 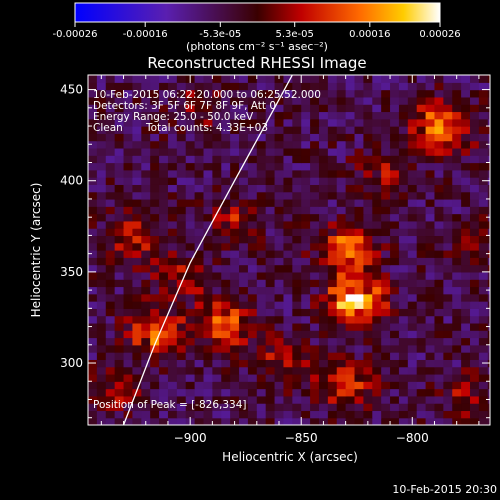 I want to click on energy-range-text: Energy Range: 25.0 - 50.0 keV, so click(x=173, y=117).